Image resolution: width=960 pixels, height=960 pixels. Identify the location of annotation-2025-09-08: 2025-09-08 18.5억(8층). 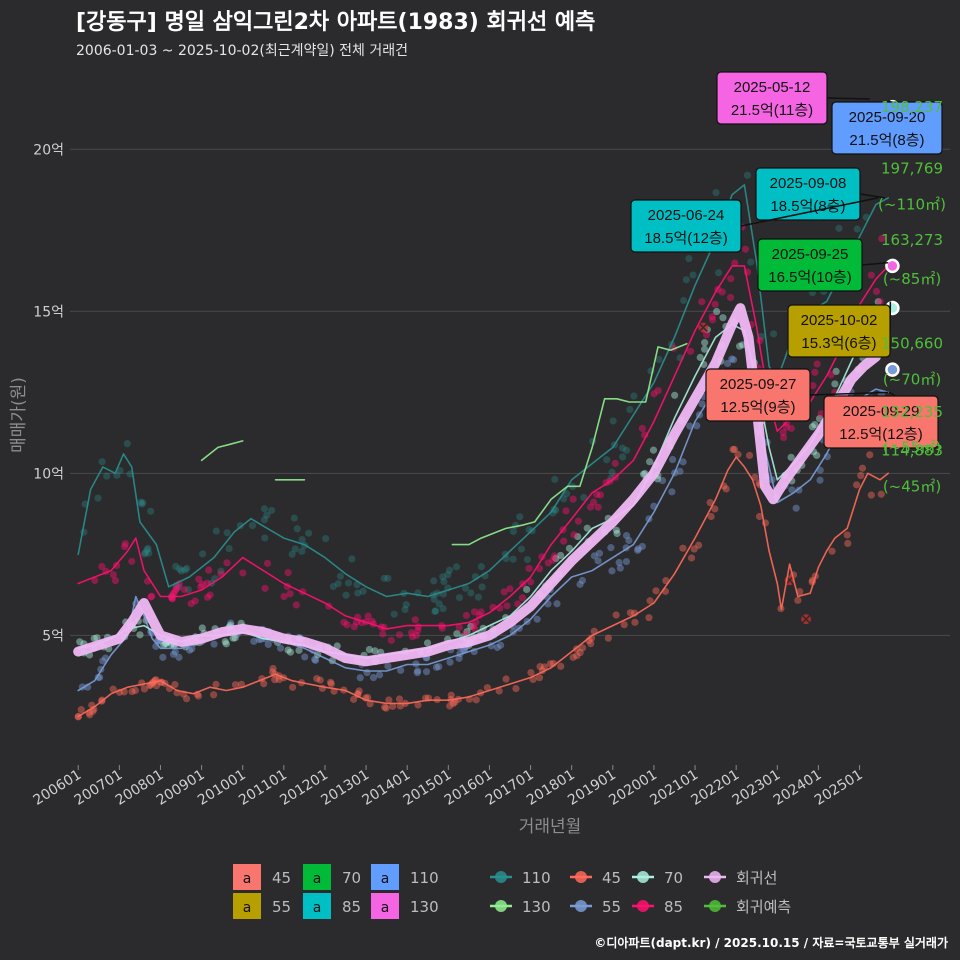
(820, 194).